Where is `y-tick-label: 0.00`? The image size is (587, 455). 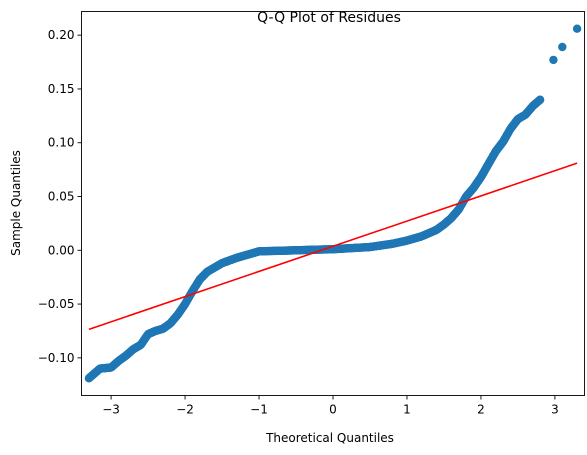
y-tick-label: 0.00 is located at coordinates (61, 250).